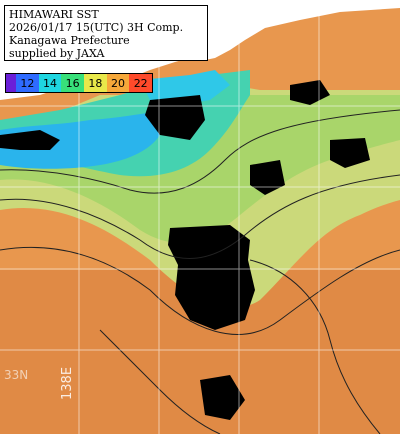  Describe the element at coordinates (85, 139) in the screenshot. I see `cold-sea-area` at that location.